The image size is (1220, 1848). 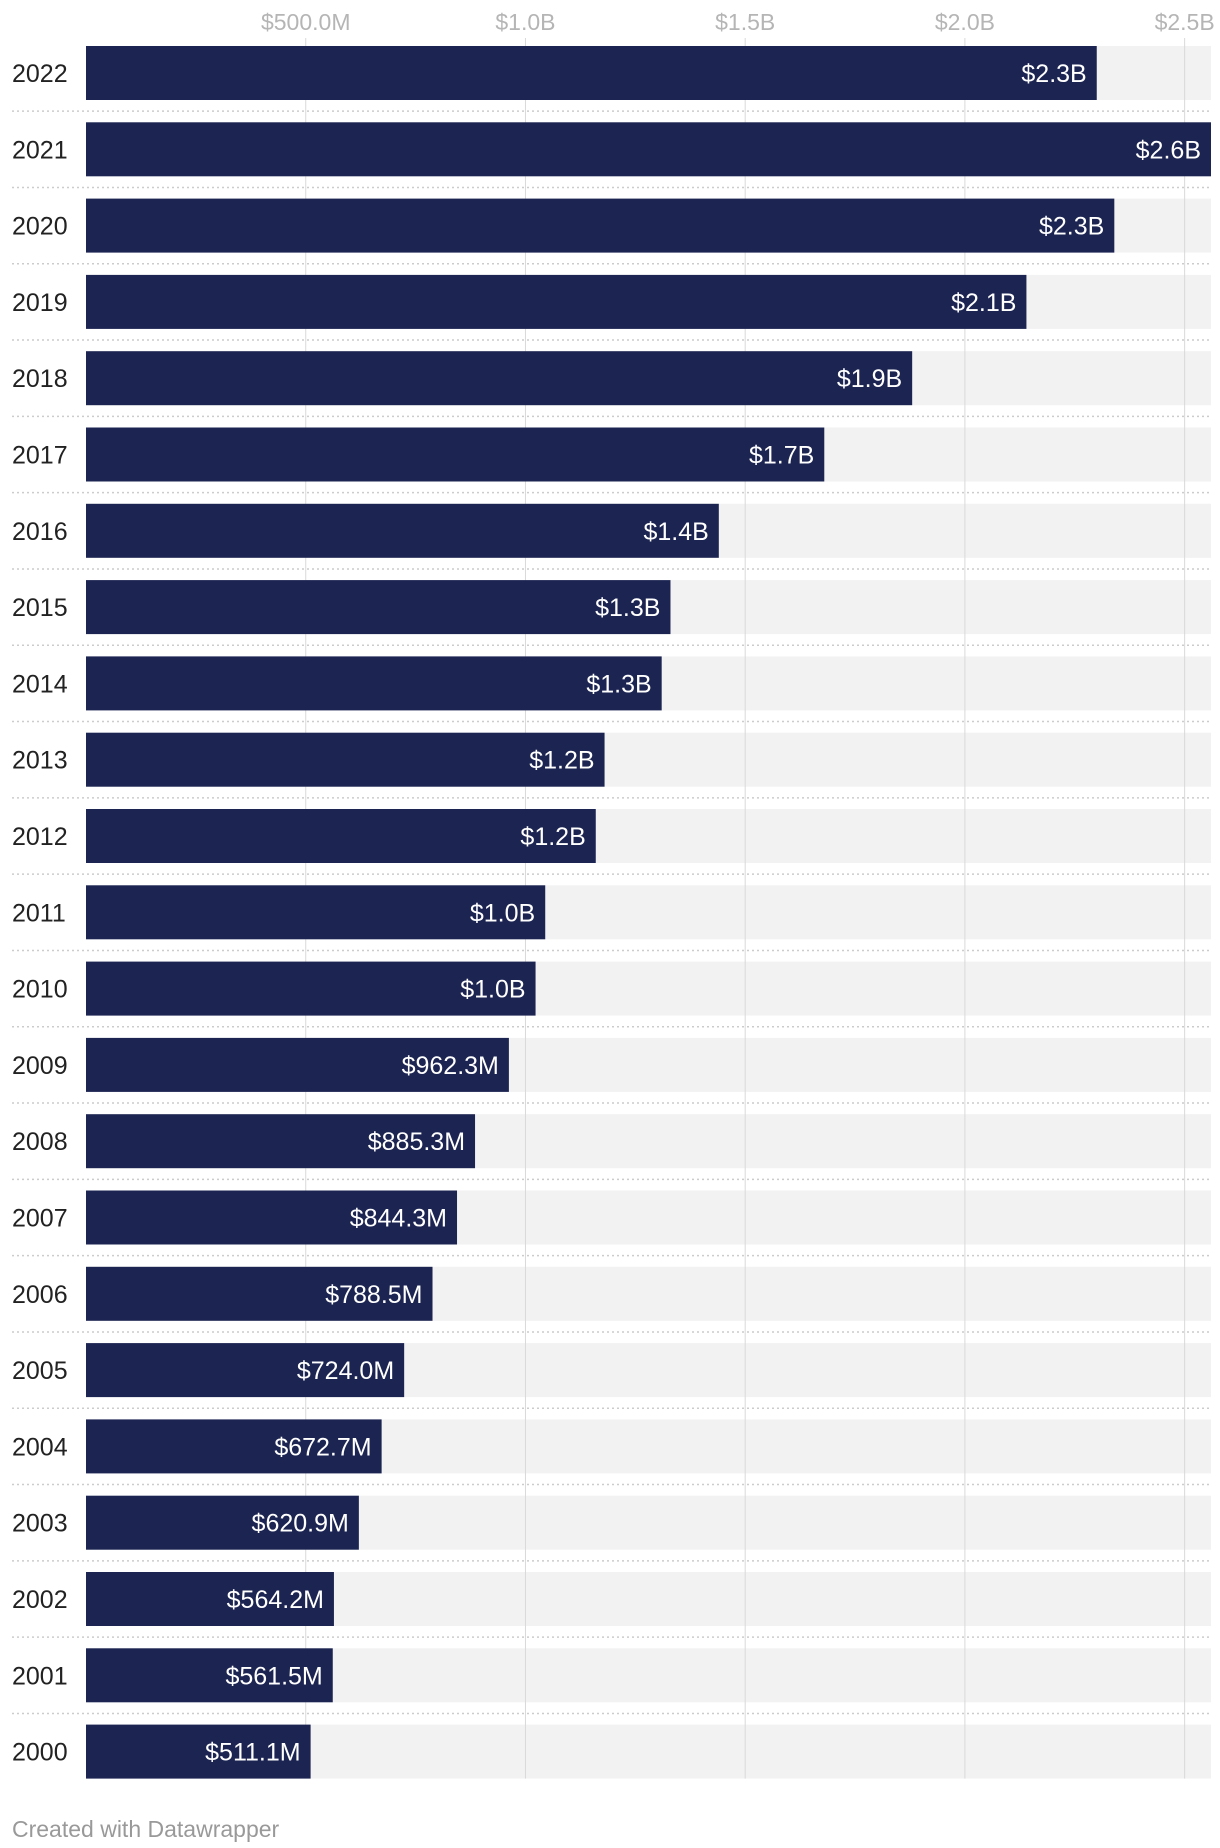 I want to click on year-label: 2008, so click(x=40, y=1142).